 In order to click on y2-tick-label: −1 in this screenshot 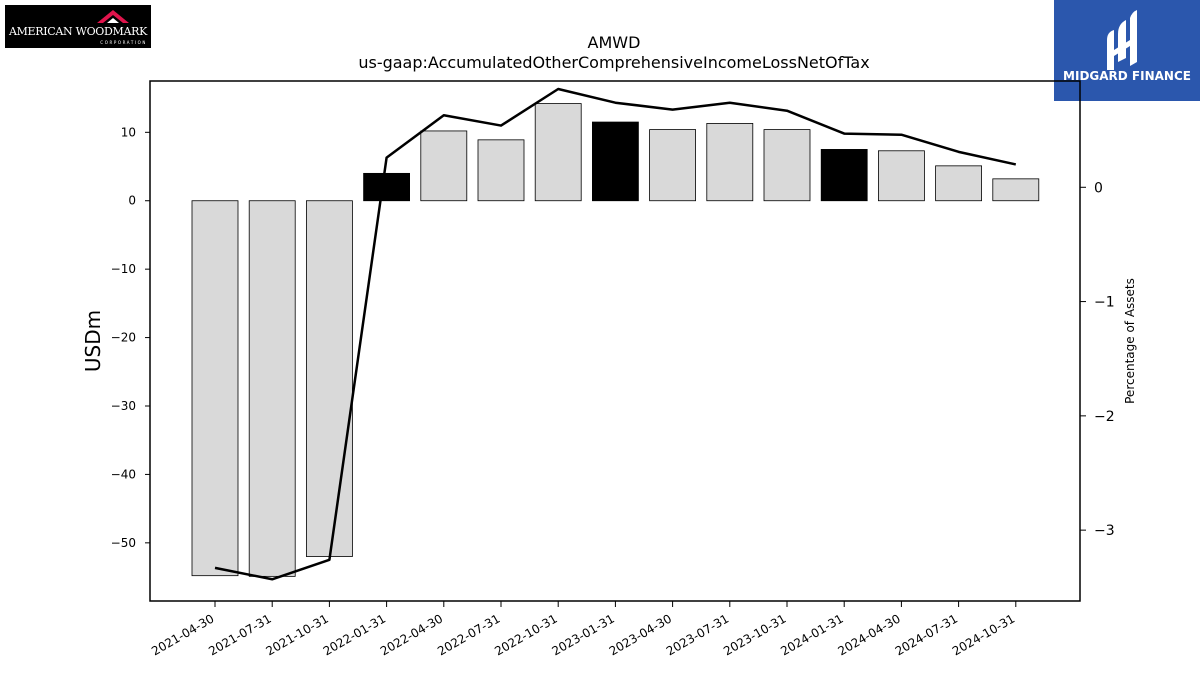, I will do `click(1104, 303)`.